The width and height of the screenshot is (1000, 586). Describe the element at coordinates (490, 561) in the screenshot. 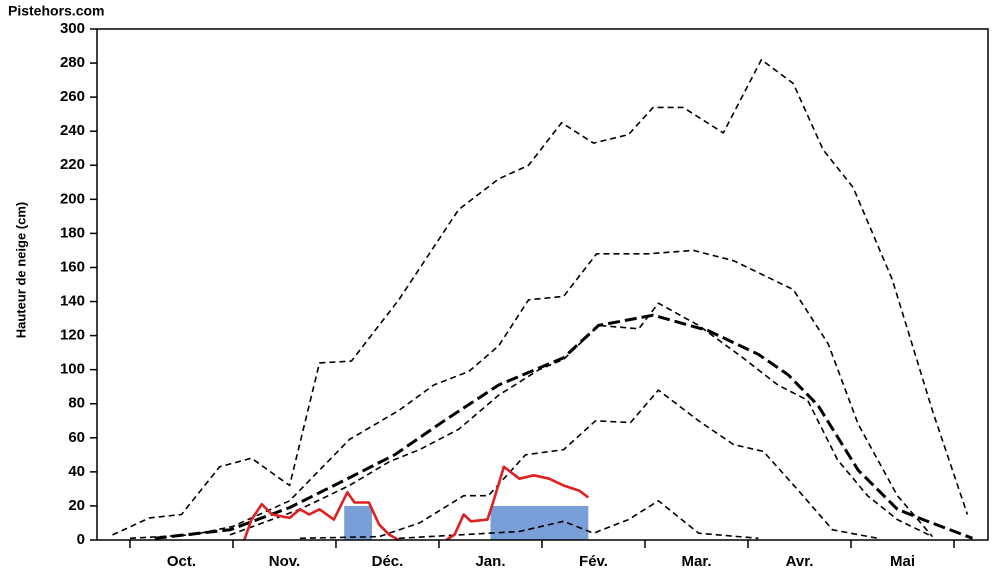

I see `x-tick-label: Jan.` at that location.